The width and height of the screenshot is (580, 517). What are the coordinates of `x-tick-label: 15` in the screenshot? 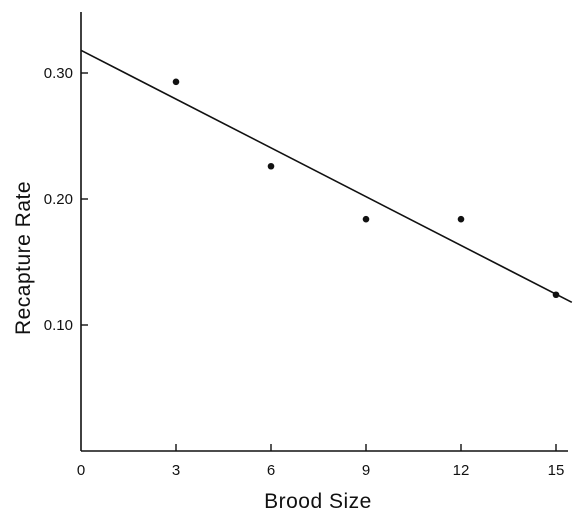 It's located at (556, 470).